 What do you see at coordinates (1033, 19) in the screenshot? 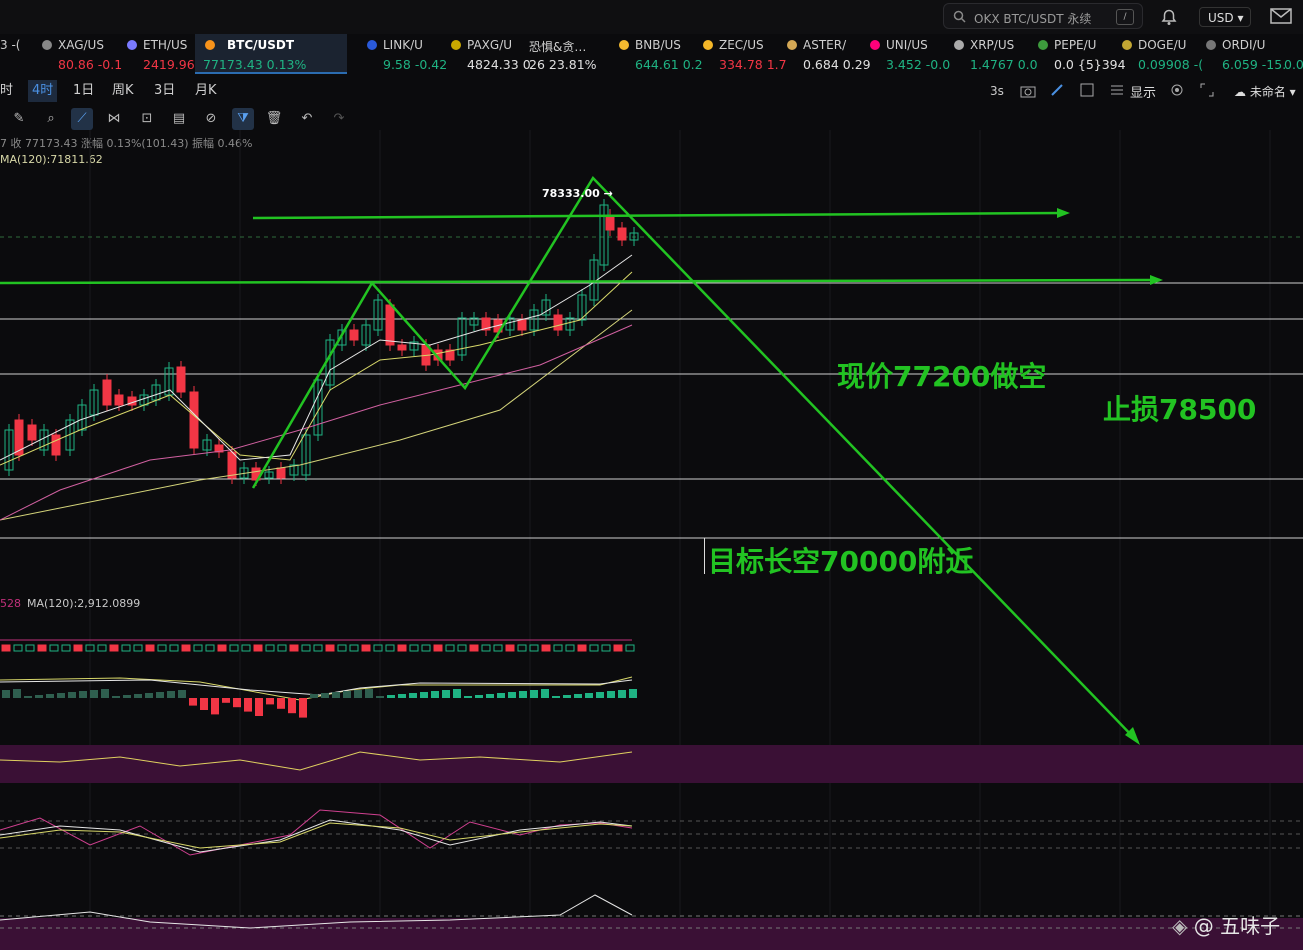
I see `search-input: OKX BTC/USDT 永续` at bounding box center [1033, 19].